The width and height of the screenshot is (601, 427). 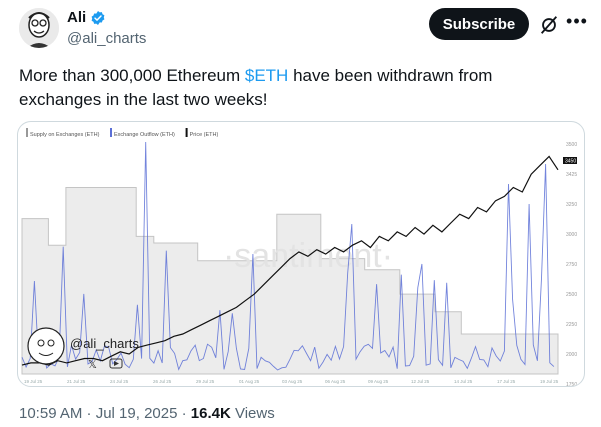 What do you see at coordinates (571, 355) in the screenshot?
I see `y-tick-label: 2000` at bounding box center [571, 355].